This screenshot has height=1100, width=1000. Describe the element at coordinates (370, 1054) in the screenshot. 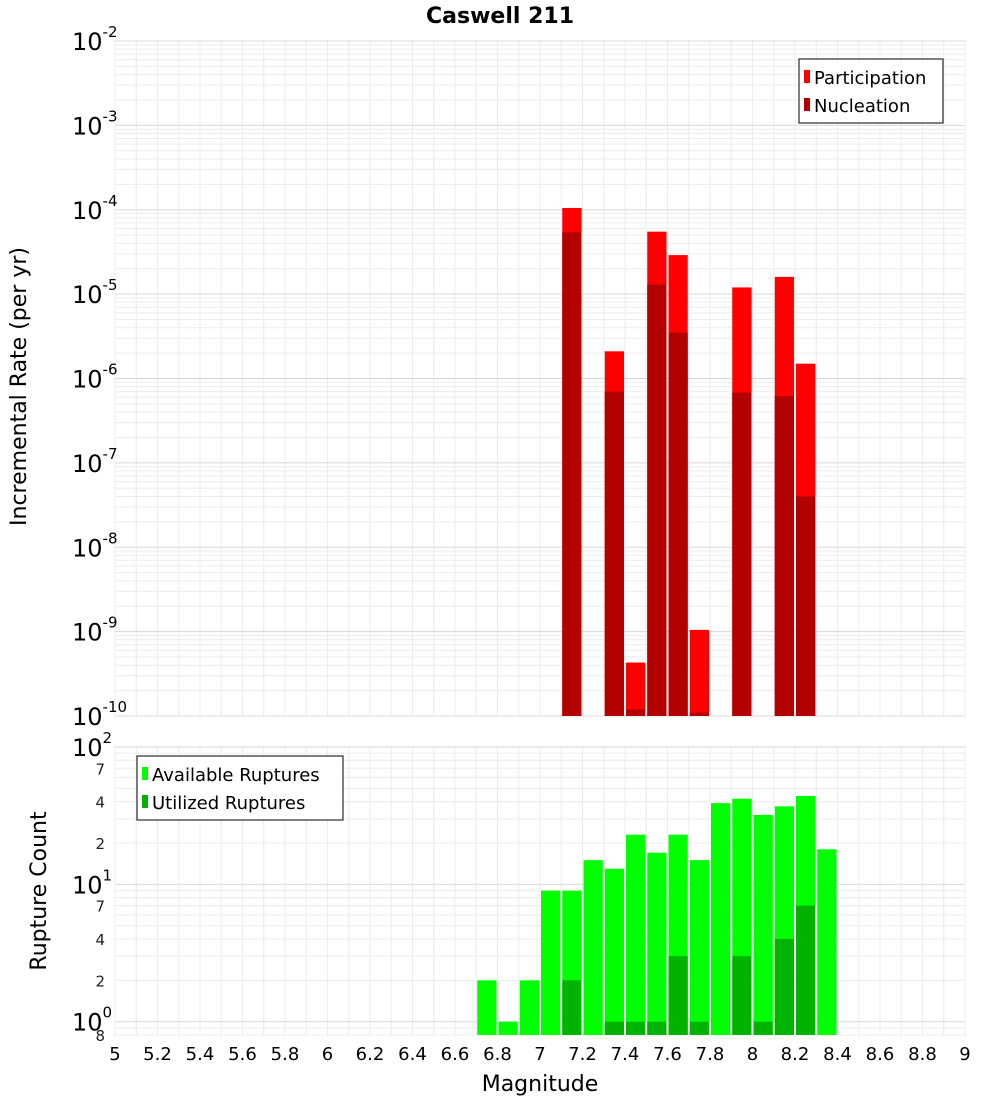

I see `x-tick-label: 6.2` at that location.